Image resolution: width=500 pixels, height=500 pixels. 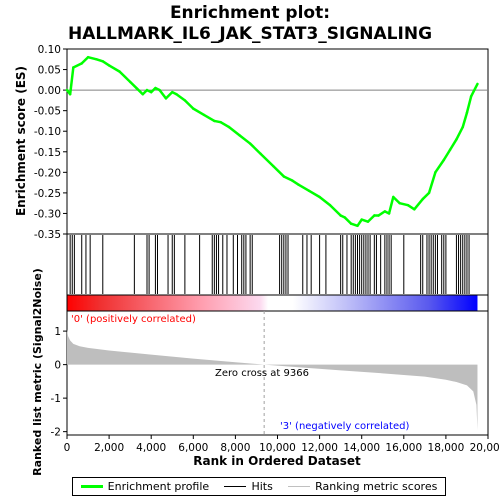 I want to click on es-y-tick-label: -0.20, so click(x=47, y=173).